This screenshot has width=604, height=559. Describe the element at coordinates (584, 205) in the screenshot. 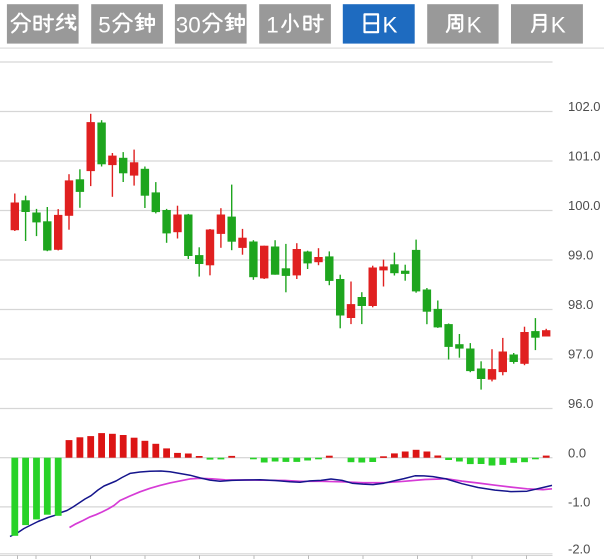

I see `svg-text: 100.0` at that location.